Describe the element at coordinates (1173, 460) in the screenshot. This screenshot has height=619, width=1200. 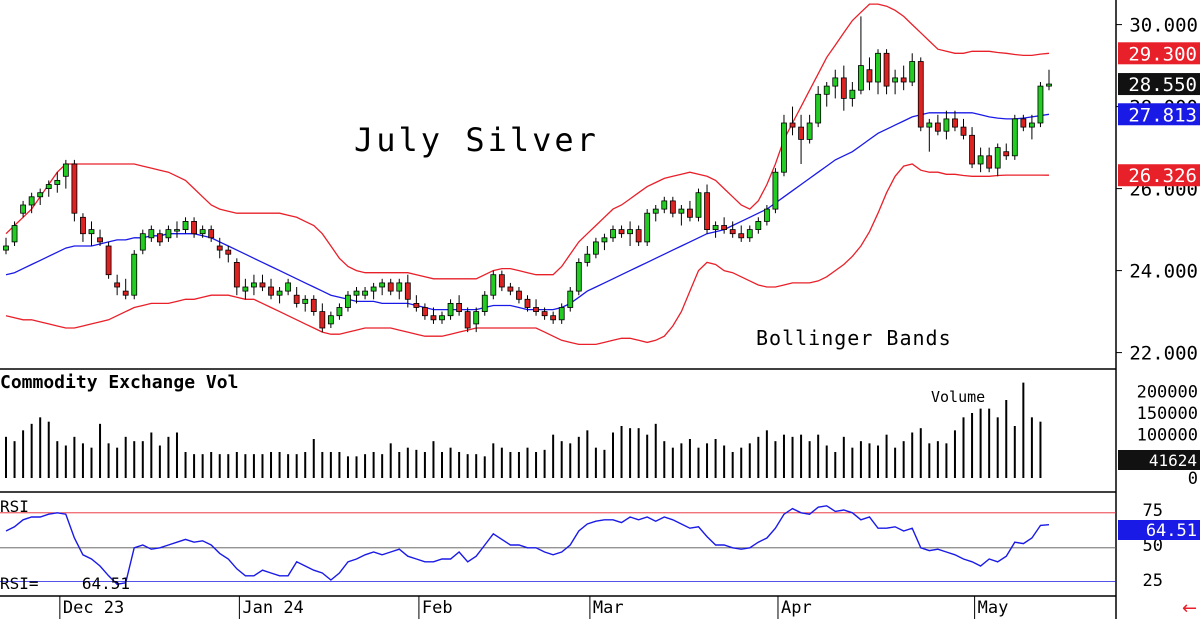
I see `volume-current-label: 41624` at that location.